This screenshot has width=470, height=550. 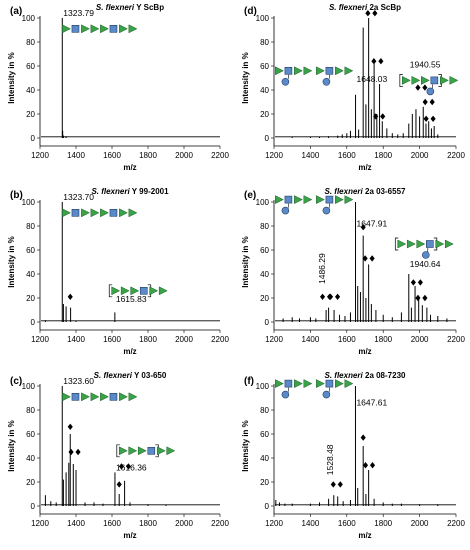 I want to click on peak-label: 1648.03, so click(x=372, y=79).